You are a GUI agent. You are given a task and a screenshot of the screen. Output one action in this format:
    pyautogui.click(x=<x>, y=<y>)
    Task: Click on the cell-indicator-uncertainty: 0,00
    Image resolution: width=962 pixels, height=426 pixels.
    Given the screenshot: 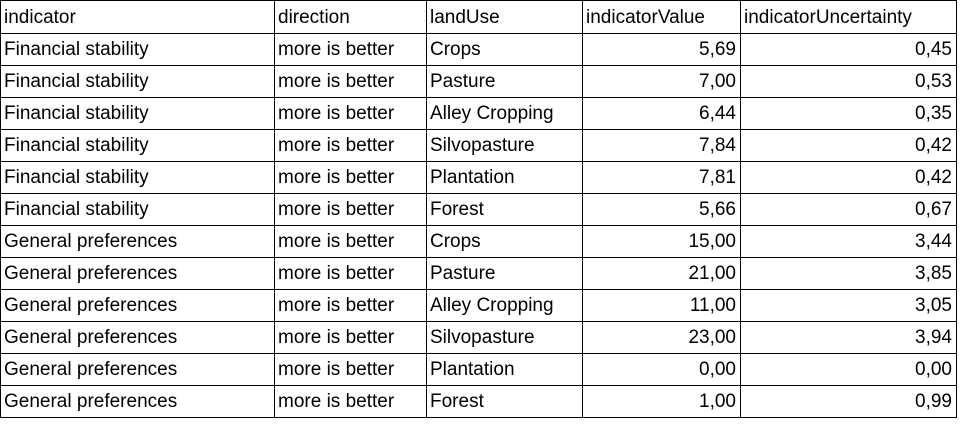 What is the action you would take?
    pyautogui.click(x=848, y=369)
    